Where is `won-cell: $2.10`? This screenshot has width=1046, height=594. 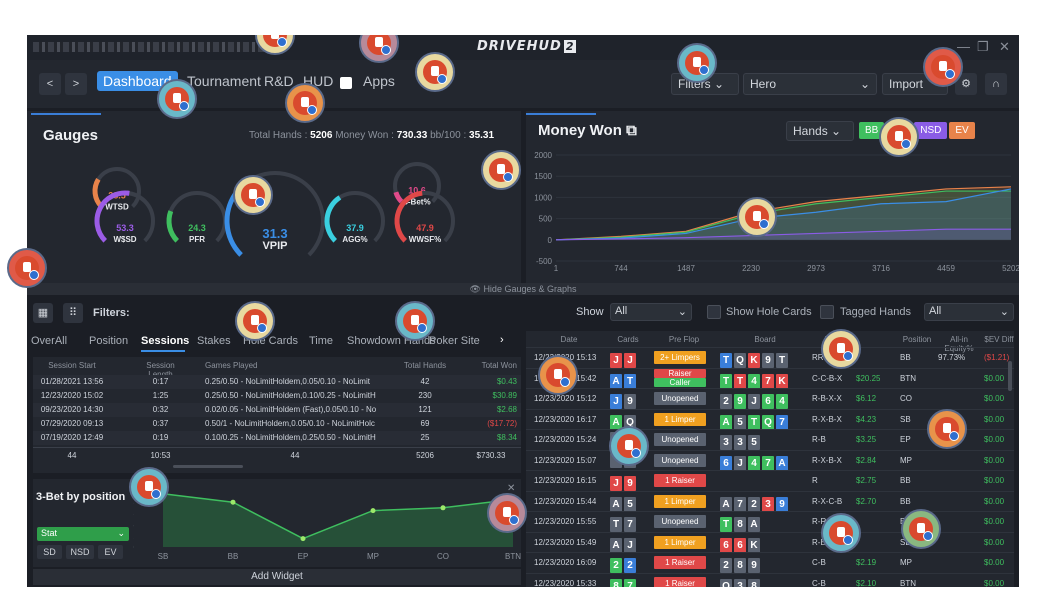
won-cell: $2.10 is located at coordinates (866, 583).